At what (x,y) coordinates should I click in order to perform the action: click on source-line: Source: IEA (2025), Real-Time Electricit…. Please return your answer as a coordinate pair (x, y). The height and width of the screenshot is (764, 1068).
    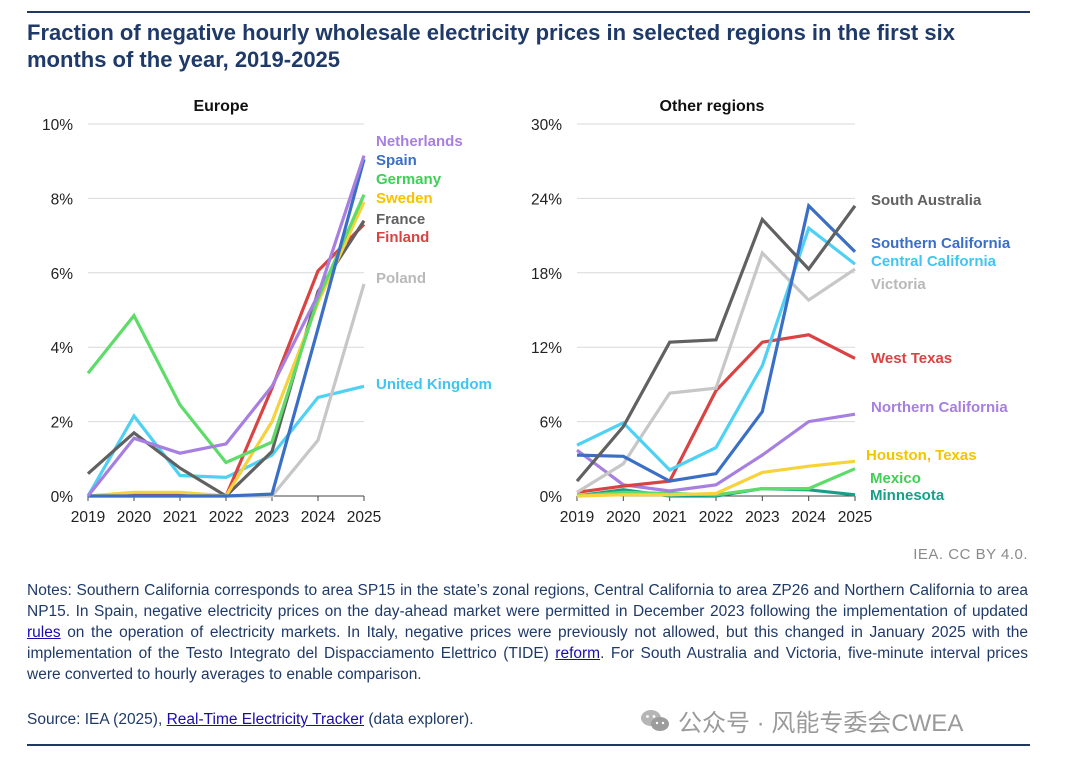
    Looking at the image, I should click on (250, 720).